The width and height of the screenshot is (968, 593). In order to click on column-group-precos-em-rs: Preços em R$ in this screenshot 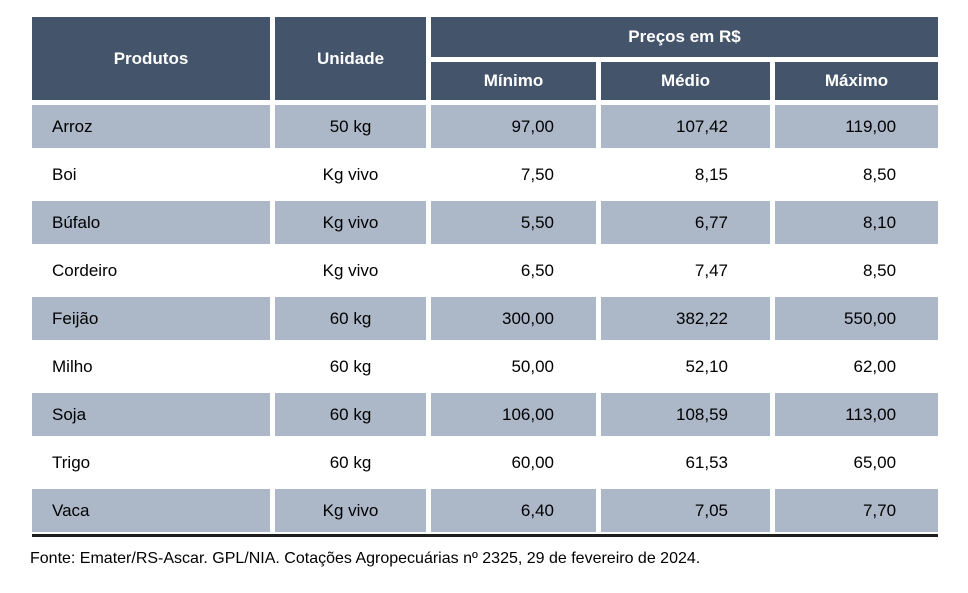, I will do `click(685, 37)`.